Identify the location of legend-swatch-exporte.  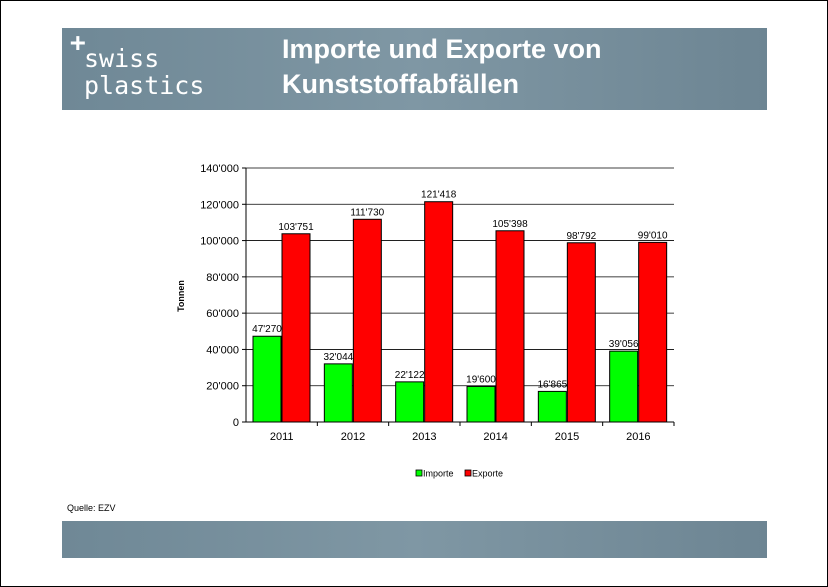
(468, 473).